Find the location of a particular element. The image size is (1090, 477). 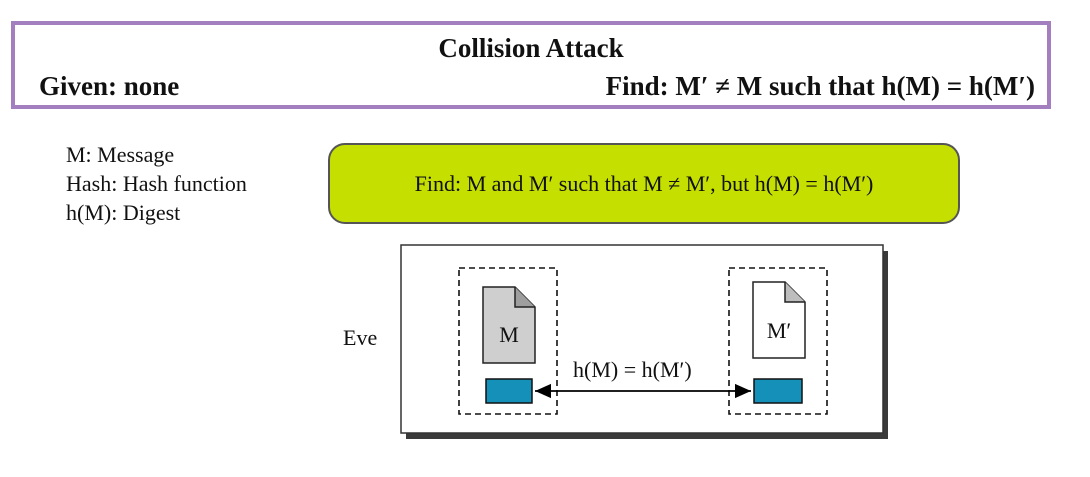

eve-label: Eve is located at coordinates (360, 337).